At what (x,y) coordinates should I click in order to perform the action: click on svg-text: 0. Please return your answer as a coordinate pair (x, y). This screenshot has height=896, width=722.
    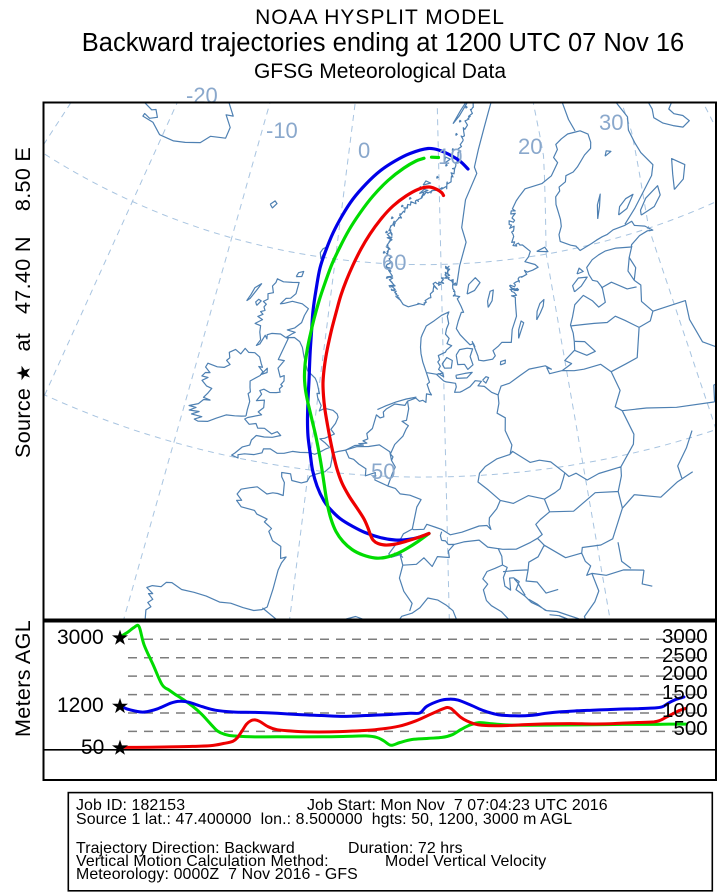
    Looking at the image, I should click on (364, 150).